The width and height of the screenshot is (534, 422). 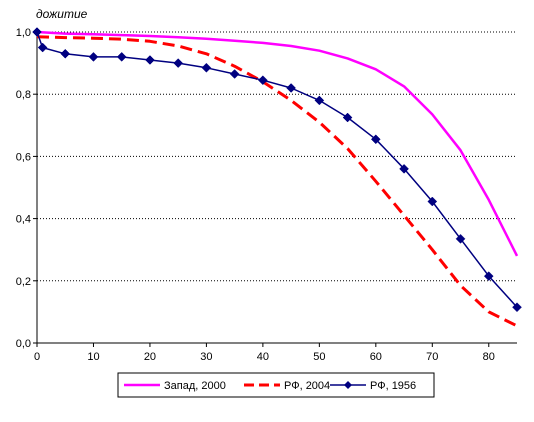 What do you see at coordinates (307, 386) in the screenshot?
I see `legend-label-2: РФ, 2004` at bounding box center [307, 386].